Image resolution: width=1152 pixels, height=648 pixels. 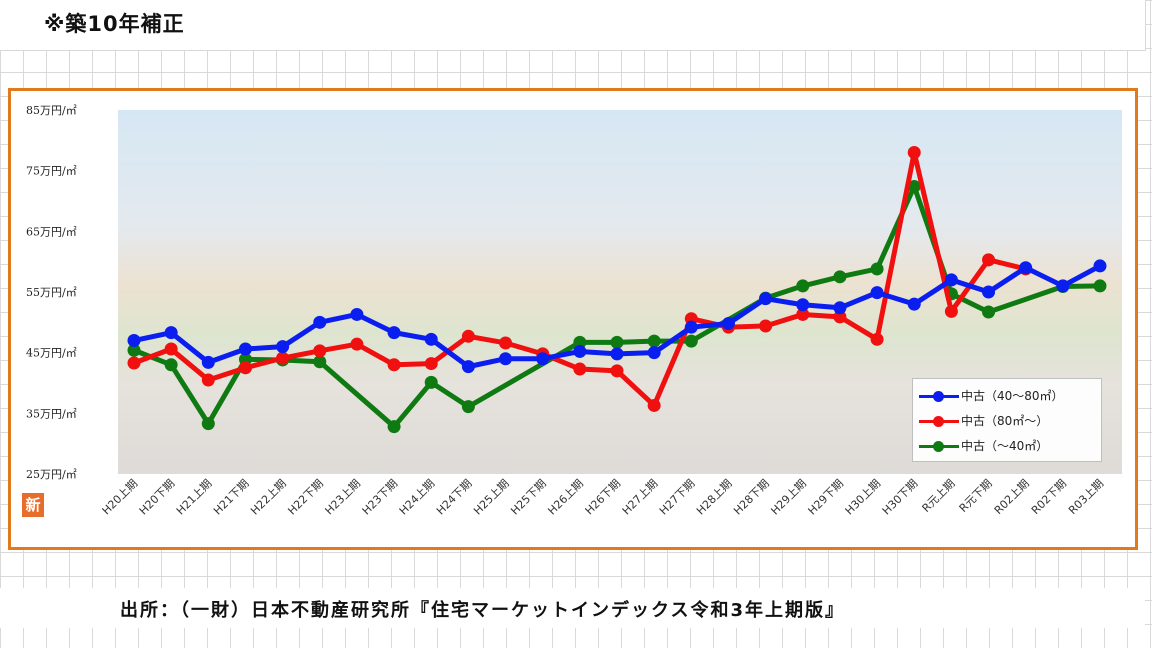 What do you see at coordinates (714, 497) in the screenshot?
I see `x-tick-label: H28上期` at bounding box center [714, 497].